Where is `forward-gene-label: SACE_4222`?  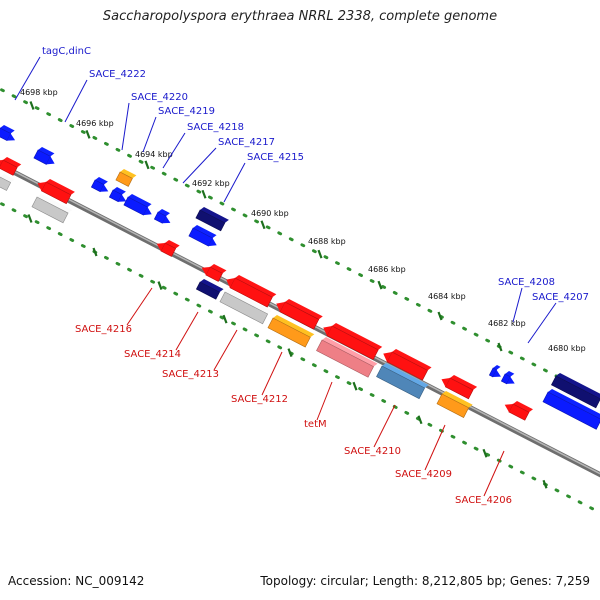 forward-gene-label: SACE_4222 is located at coordinates (117, 74).